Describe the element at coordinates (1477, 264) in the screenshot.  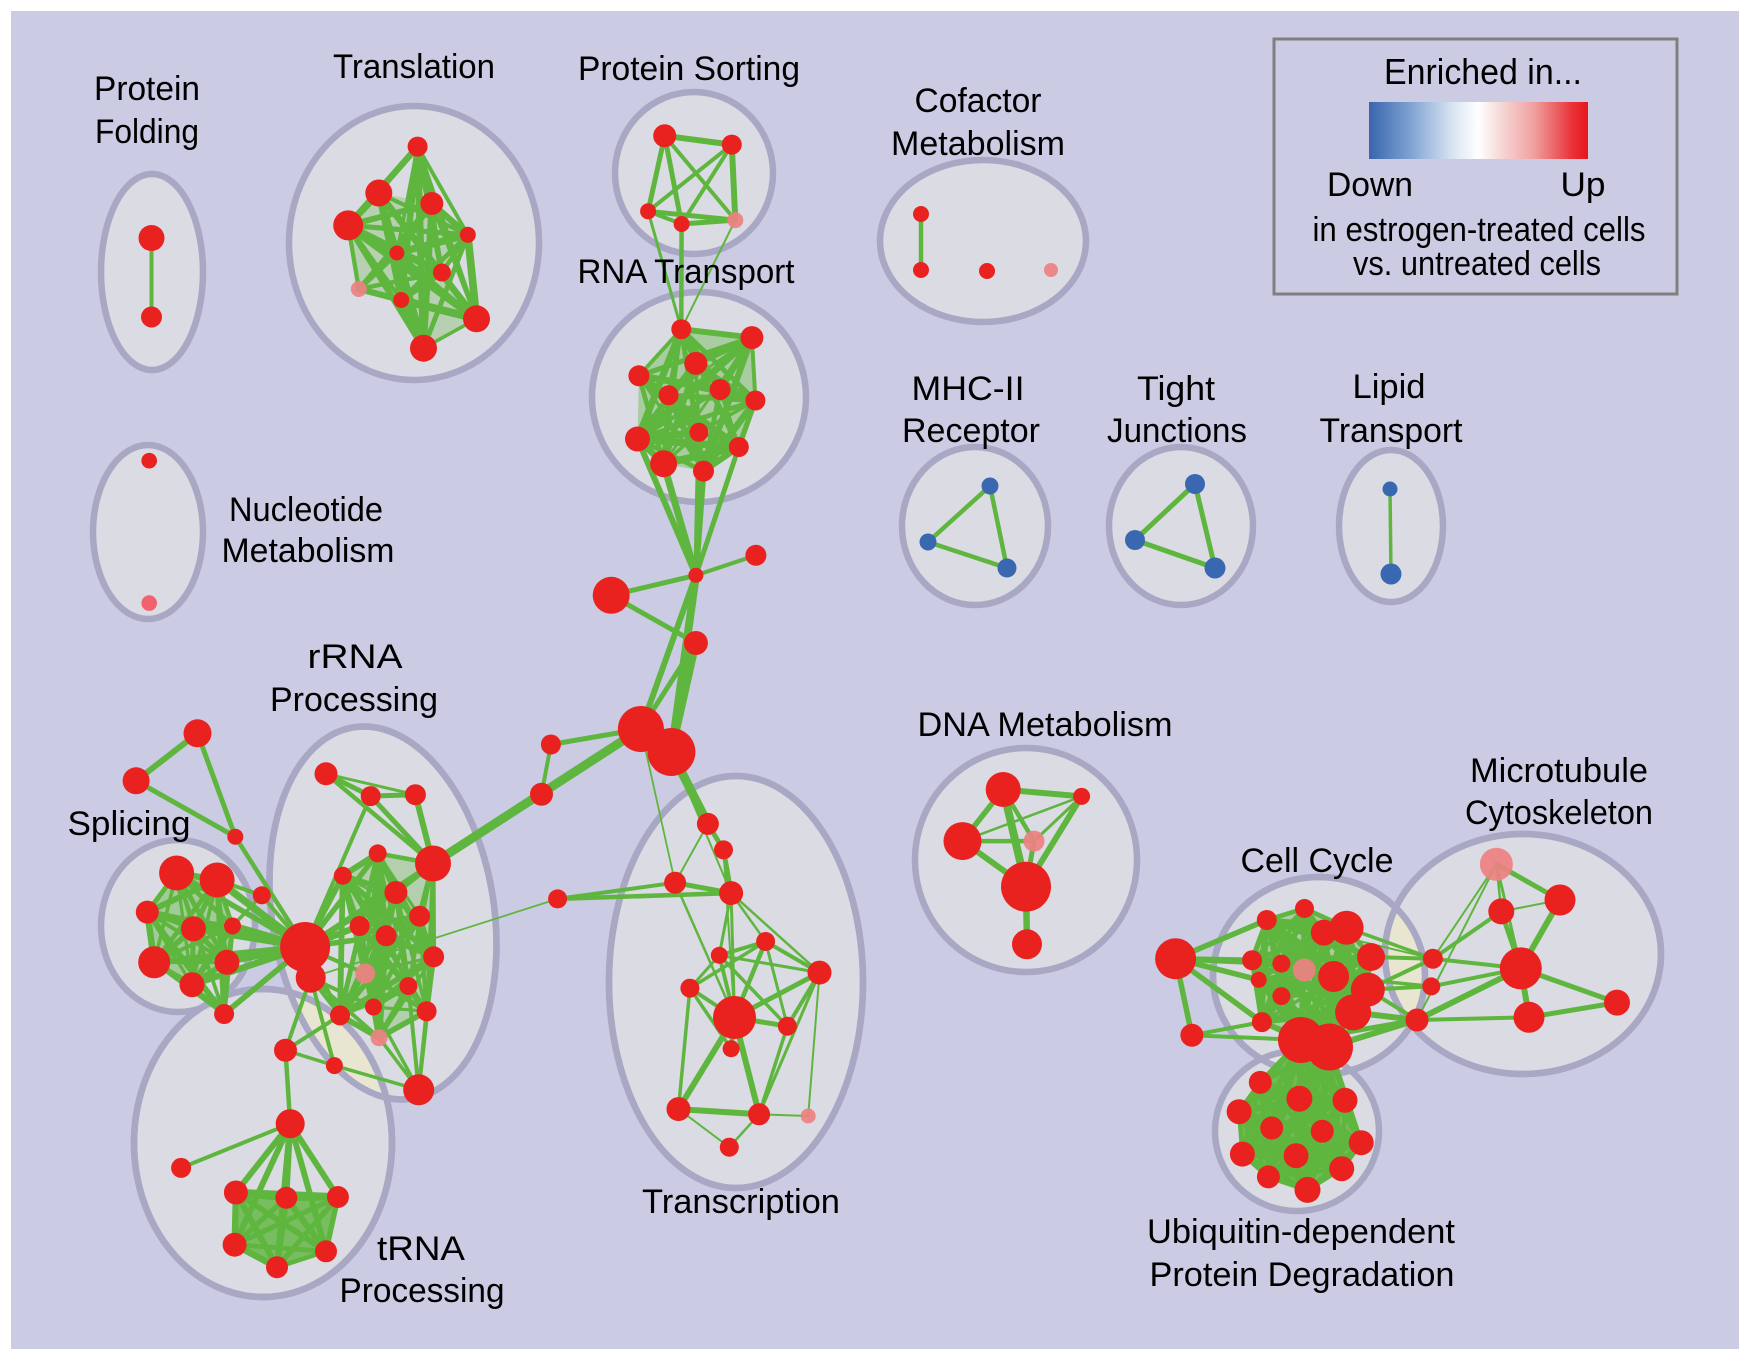
I see `svg-text: vs. untreated cells` at that location.